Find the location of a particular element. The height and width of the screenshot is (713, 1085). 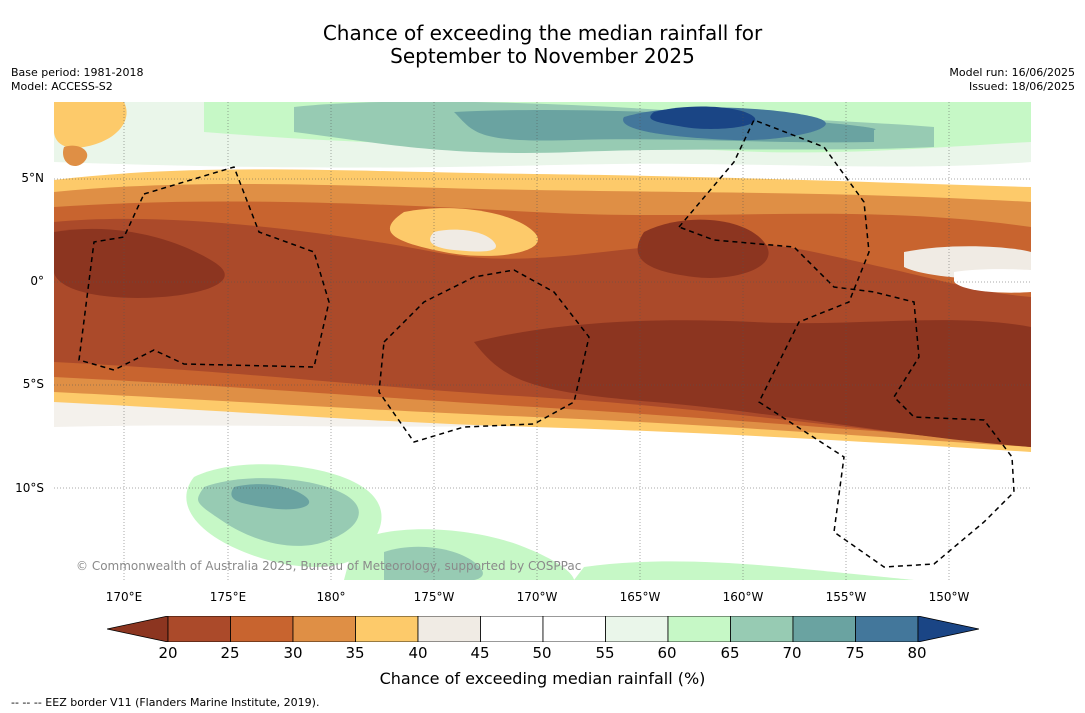

colorbar-tick-60: 60 is located at coordinates (667, 653).